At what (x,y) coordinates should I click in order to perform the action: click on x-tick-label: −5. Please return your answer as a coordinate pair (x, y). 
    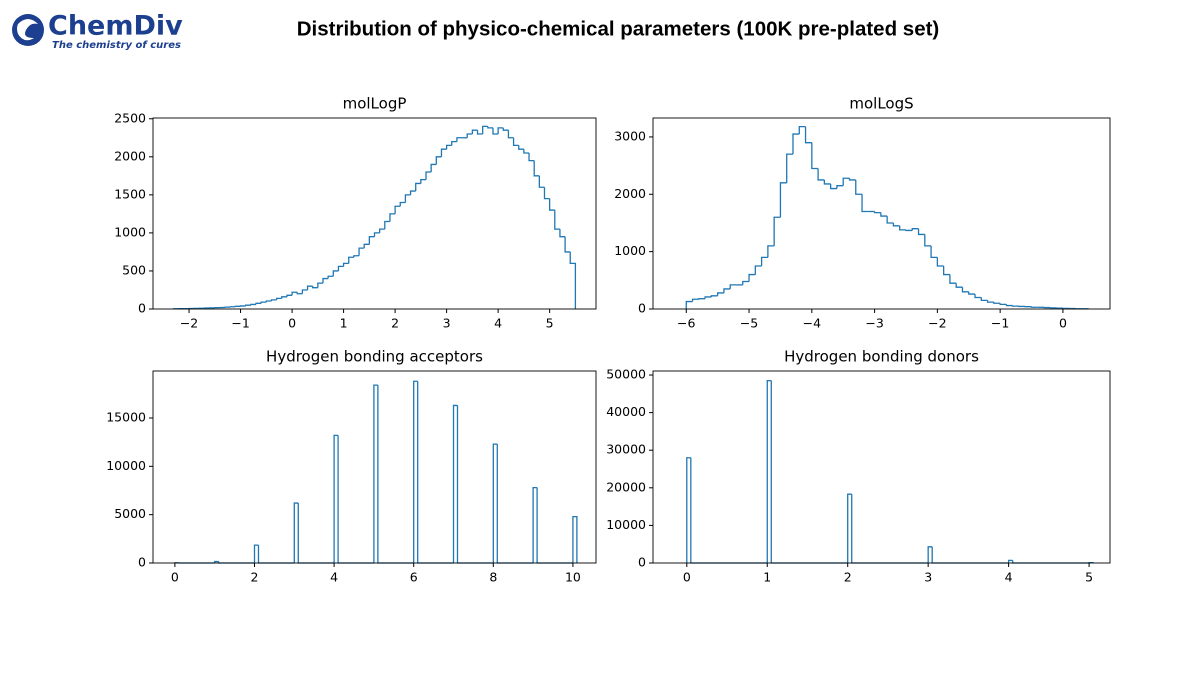
    Looking at the image, I should click on (749, 323).